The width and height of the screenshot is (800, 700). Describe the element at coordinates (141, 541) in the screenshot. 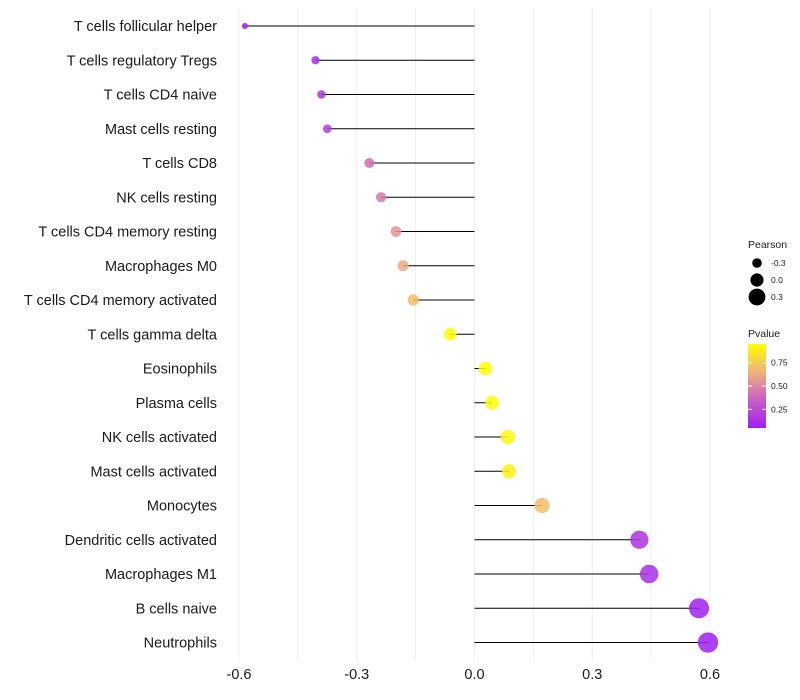

I see `category-label: Dendritic cells activated` at that location.